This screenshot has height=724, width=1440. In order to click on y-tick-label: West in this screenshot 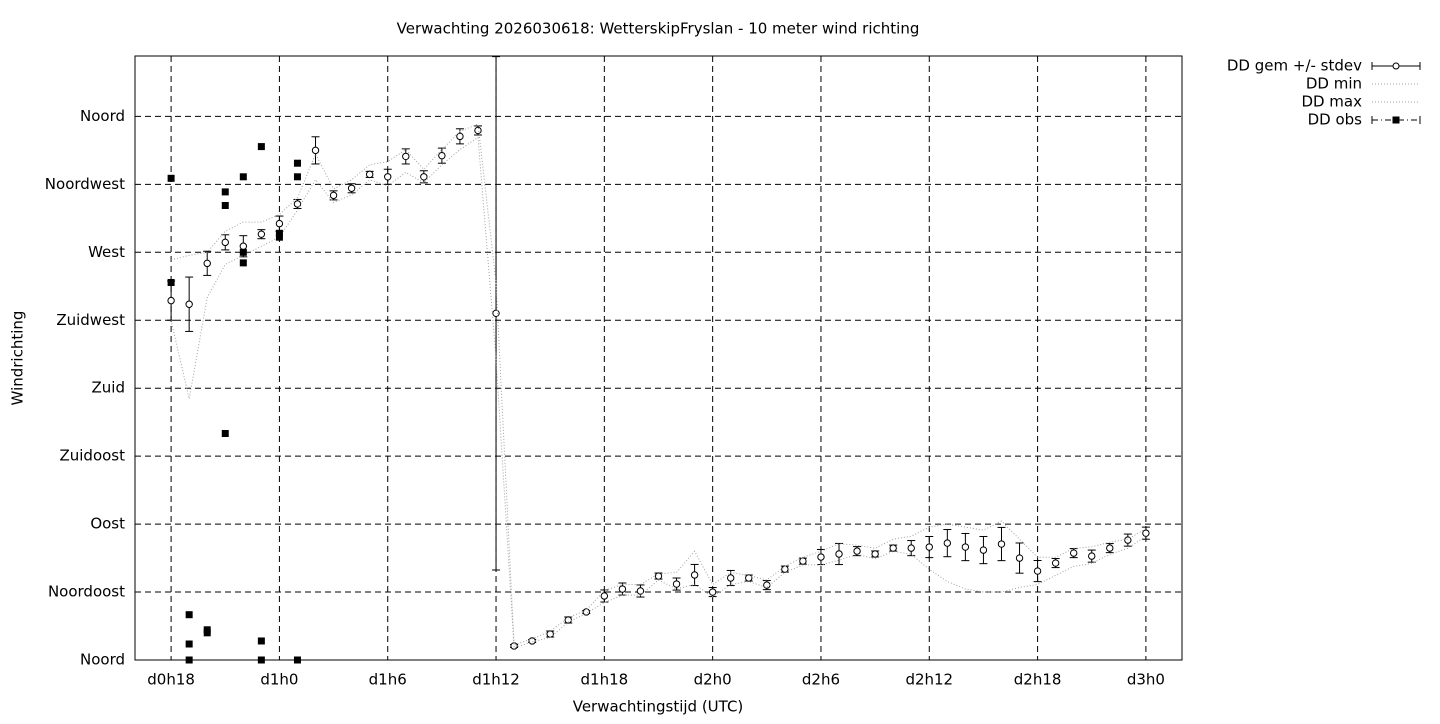, I will do `click(106, 252)`.